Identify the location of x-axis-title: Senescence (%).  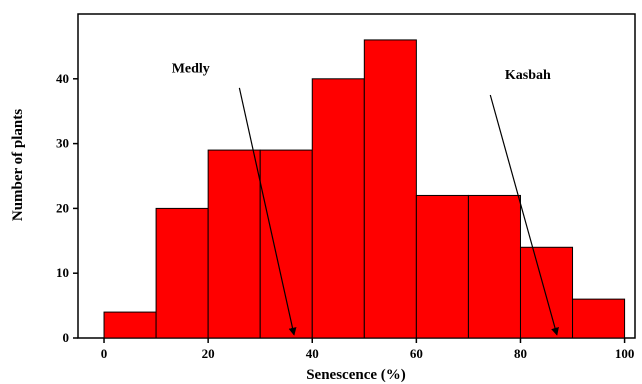
(356, 375).